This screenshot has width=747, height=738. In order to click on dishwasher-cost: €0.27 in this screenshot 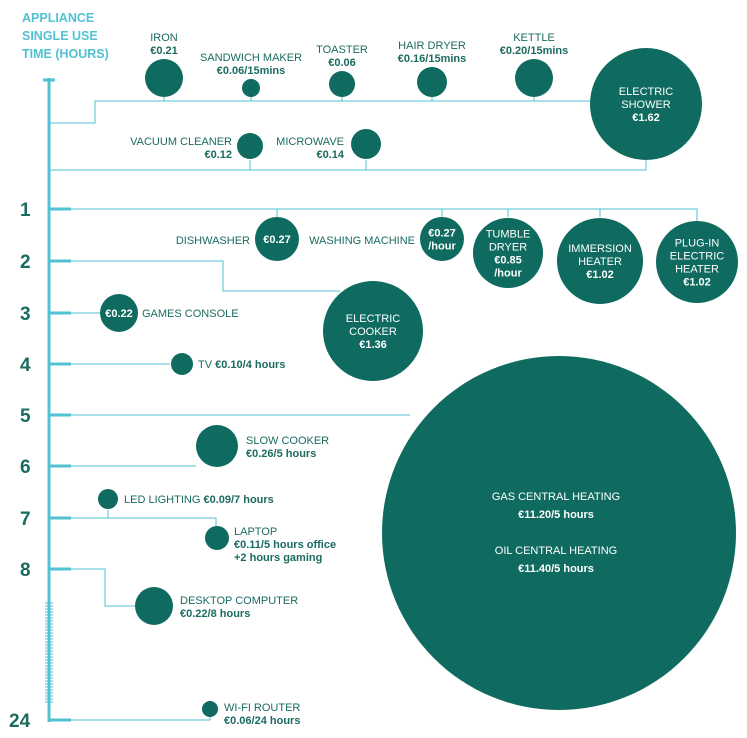, I will do `click(277, 240)`.